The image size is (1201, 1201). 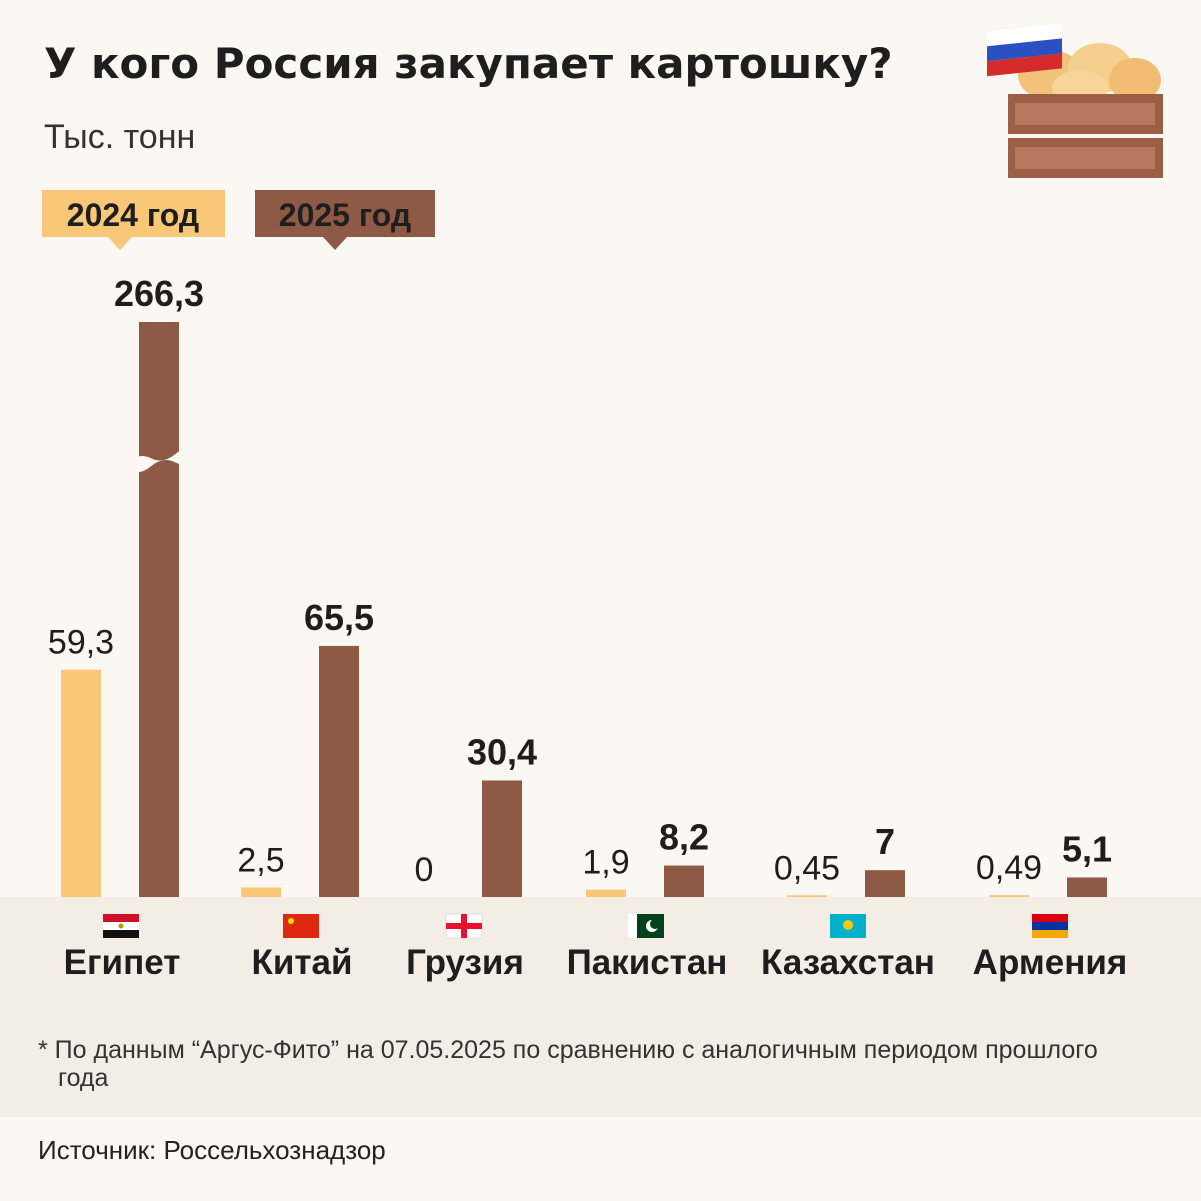 What do you see at coordinates (807, 868) in the screenshot?
I see `value-label: 0,45` at bounding box center [807, 868].